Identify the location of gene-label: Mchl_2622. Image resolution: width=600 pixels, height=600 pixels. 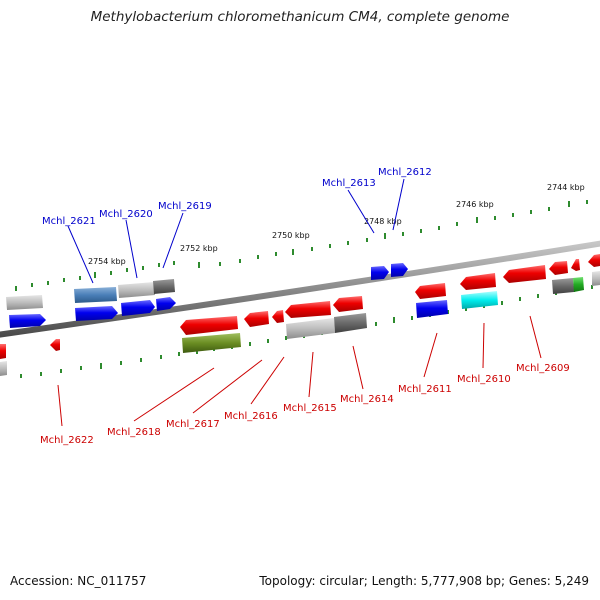
(67, 440).